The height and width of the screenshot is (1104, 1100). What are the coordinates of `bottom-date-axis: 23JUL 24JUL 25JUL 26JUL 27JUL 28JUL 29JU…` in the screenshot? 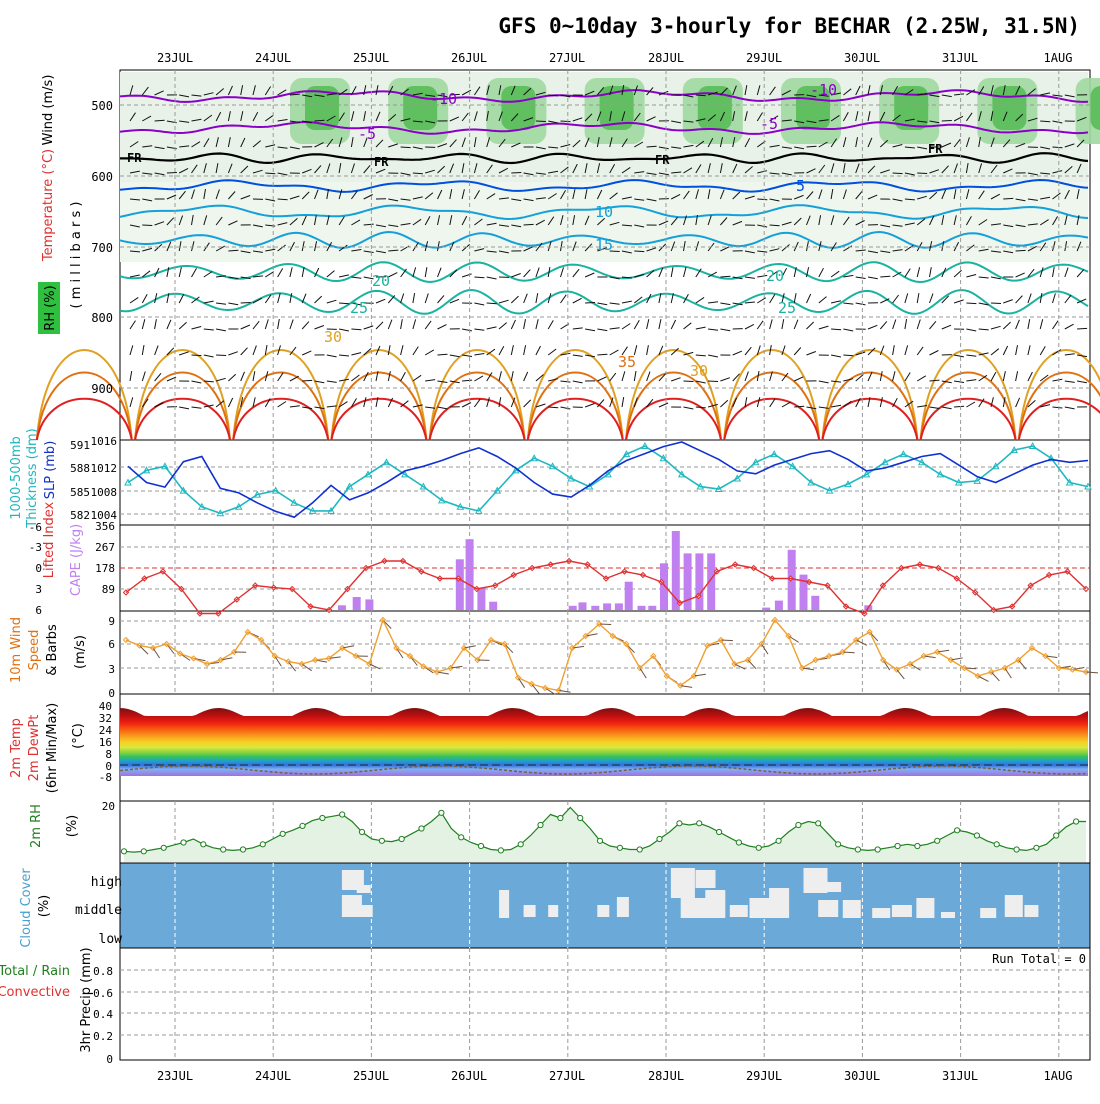 It's located at (615, 1076).